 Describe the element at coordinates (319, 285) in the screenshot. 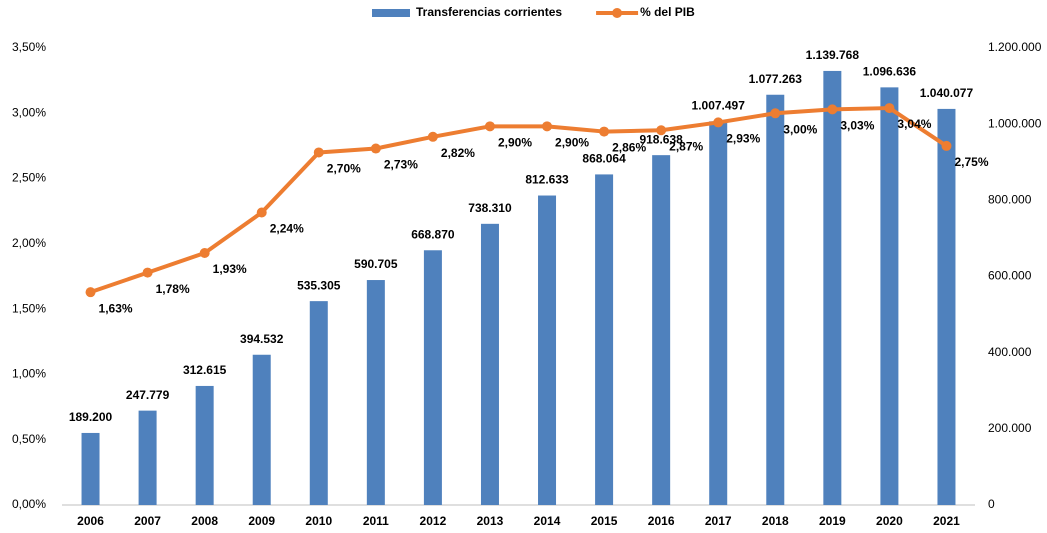

I see `bar-label: 535.305` at that location.